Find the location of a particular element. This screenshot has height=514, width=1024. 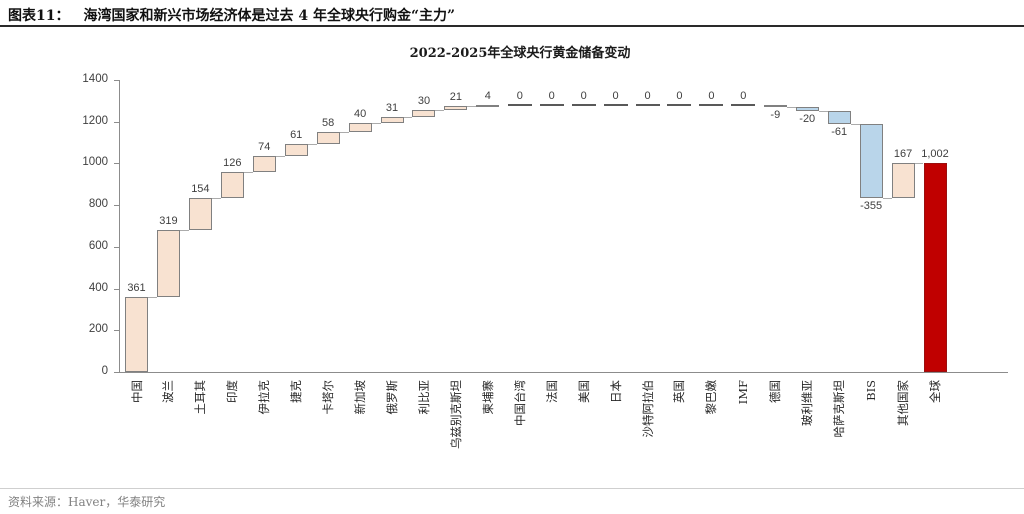

x-axis-label: 玻利维亚 is located at coordinates (807, 403).